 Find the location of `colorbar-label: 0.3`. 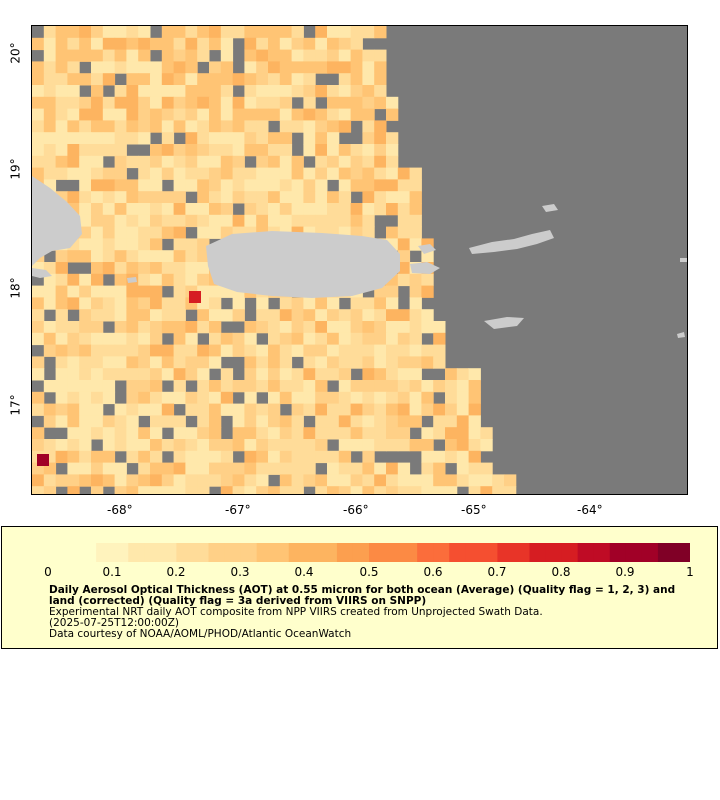

colorbar-label: 0.3 is located at coordinates (240, 572).